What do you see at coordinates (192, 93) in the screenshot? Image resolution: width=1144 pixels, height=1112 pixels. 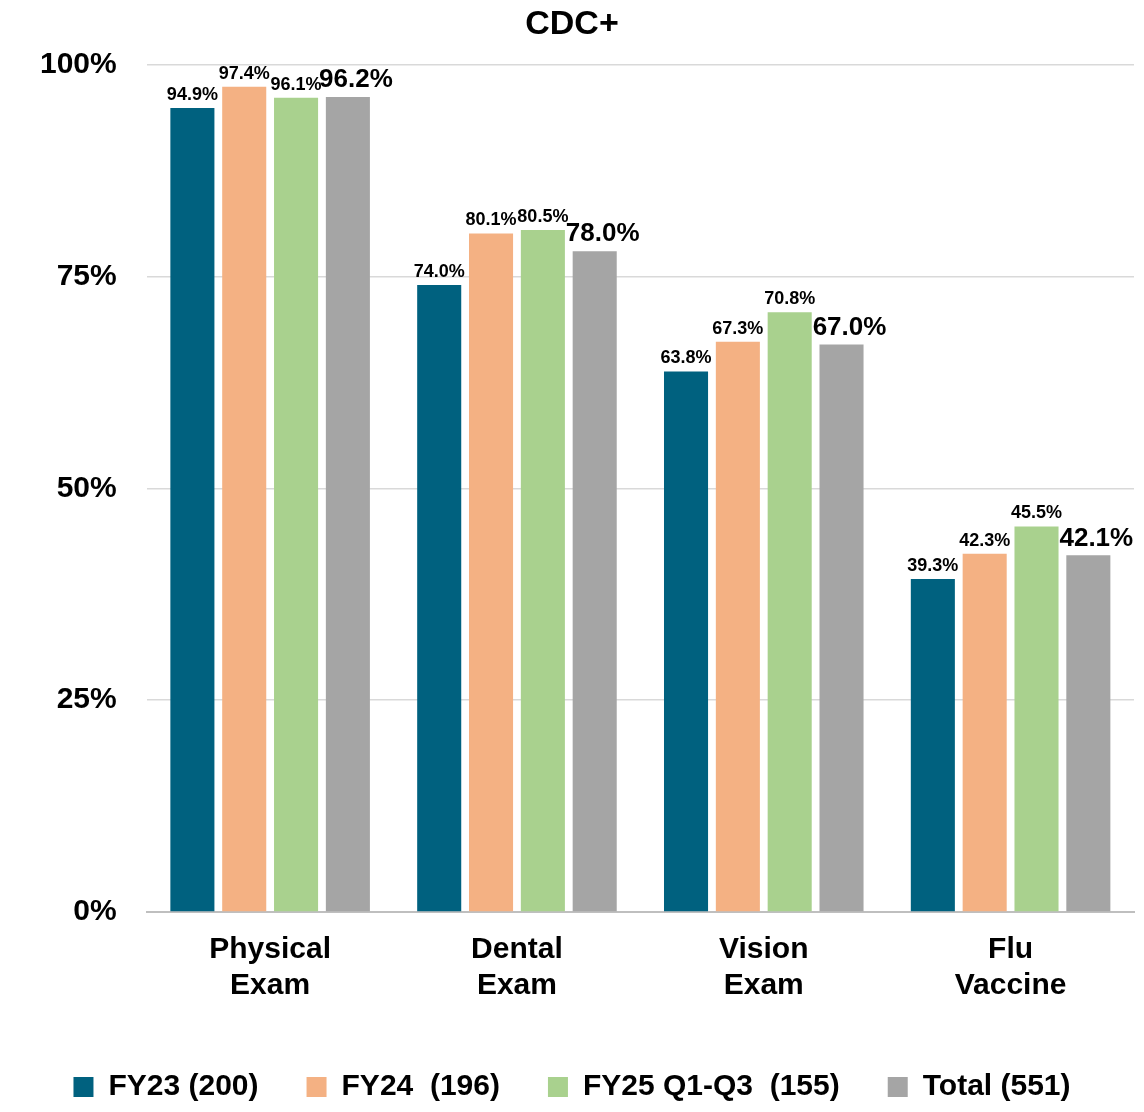 I see `data-label: 94.9%` at bounding box center [192, 93].